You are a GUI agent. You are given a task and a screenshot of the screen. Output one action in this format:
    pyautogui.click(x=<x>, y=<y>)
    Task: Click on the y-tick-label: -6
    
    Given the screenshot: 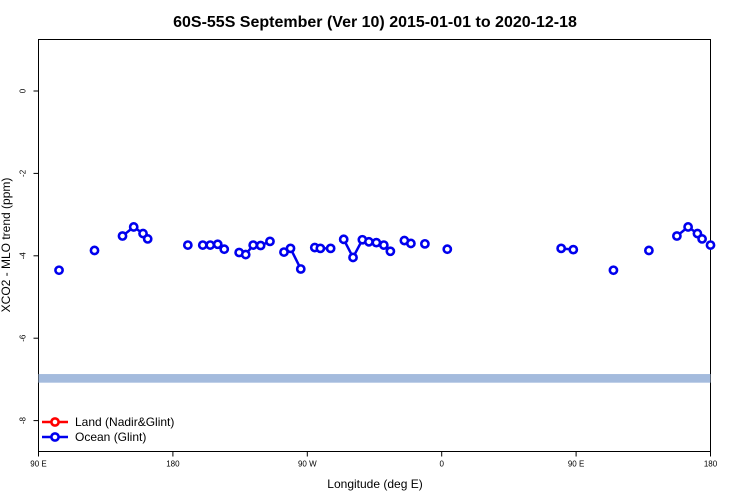 What is the action you would take?
    pyautogui.click(x=23, y=338)
    